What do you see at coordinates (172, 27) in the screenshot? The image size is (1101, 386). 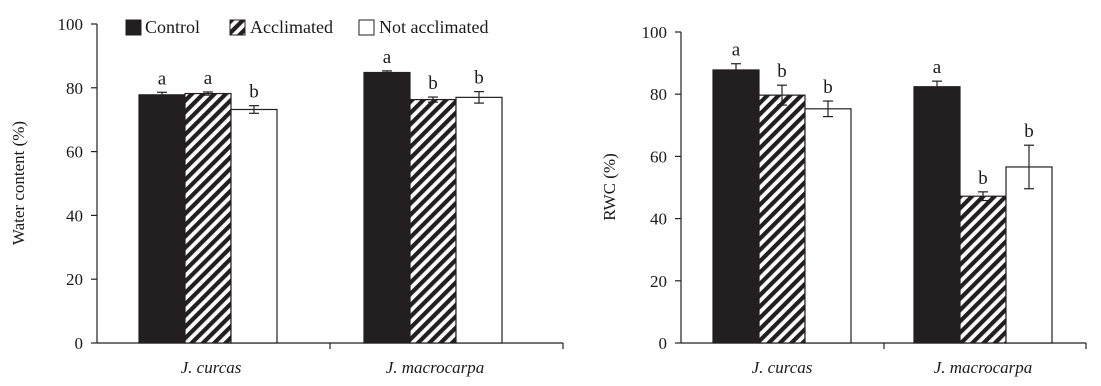 I see `legend-label-control: Control` at bounding box center [172, 27].